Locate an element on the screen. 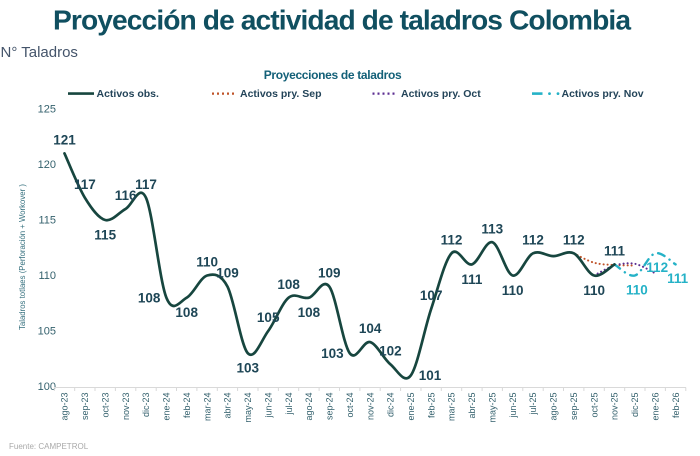  svg-text: oct-25 is located at coordinates (594, 405).